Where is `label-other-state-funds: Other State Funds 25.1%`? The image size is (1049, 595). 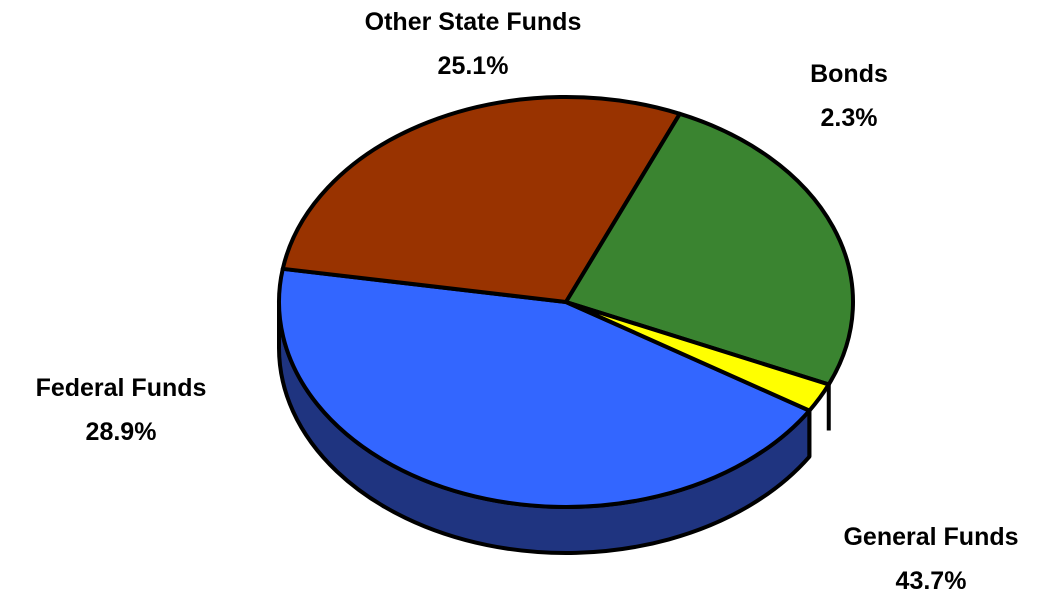
label-other-state-funds: Other State Funds 25.1% is located at coordinates (473, 44).